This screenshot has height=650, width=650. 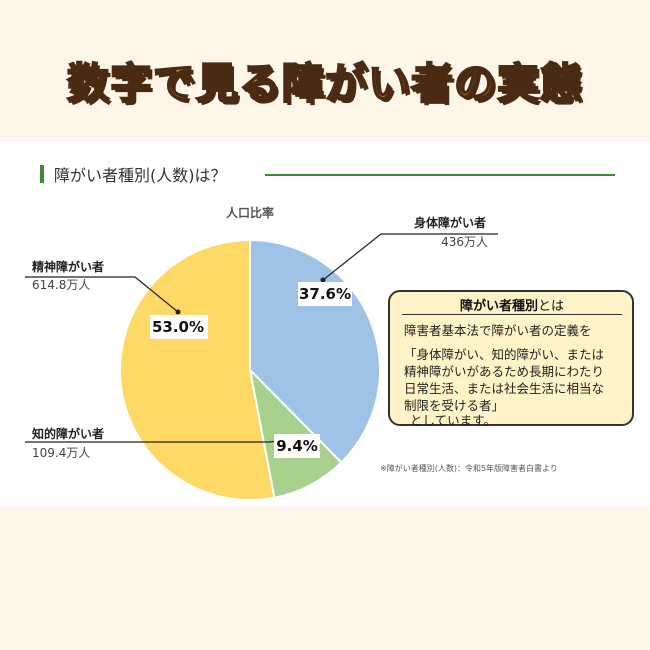 I want to click on definition-line: としています。, so click(x=453, y=420).